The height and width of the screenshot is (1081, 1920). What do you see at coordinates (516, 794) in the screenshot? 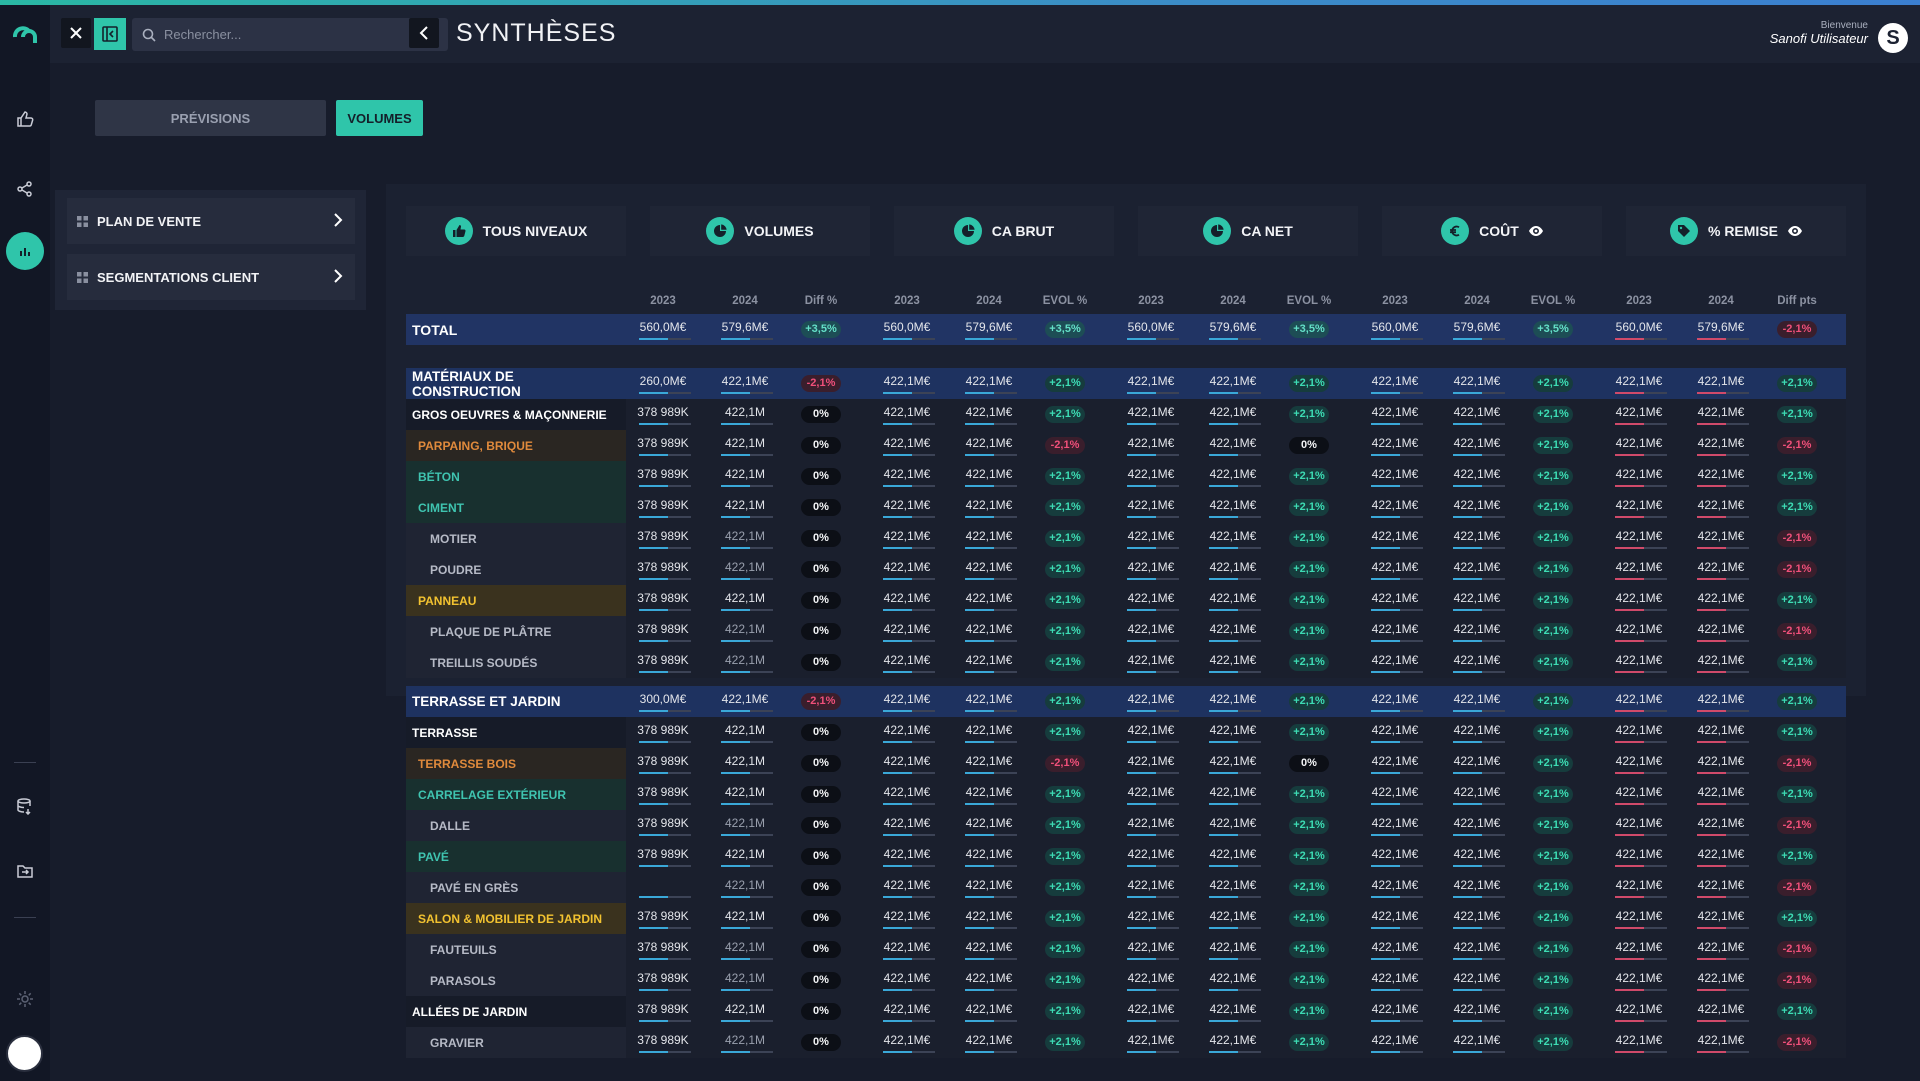
I see `row-label: CARRELAGE EXTÉRIEUR` at bounding box center [516, 794].